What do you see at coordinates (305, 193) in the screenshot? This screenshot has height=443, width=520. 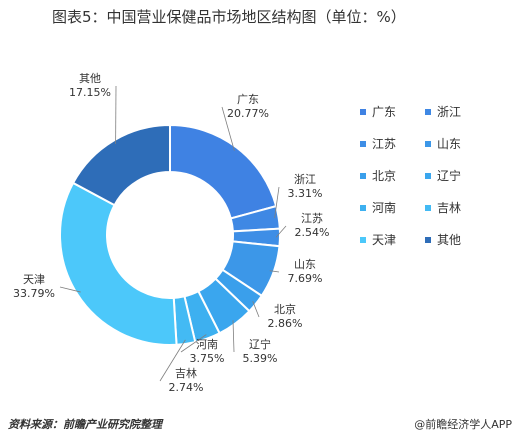 I see `slice-label-value-2: 3.31%` at bounding box center [305, 193].